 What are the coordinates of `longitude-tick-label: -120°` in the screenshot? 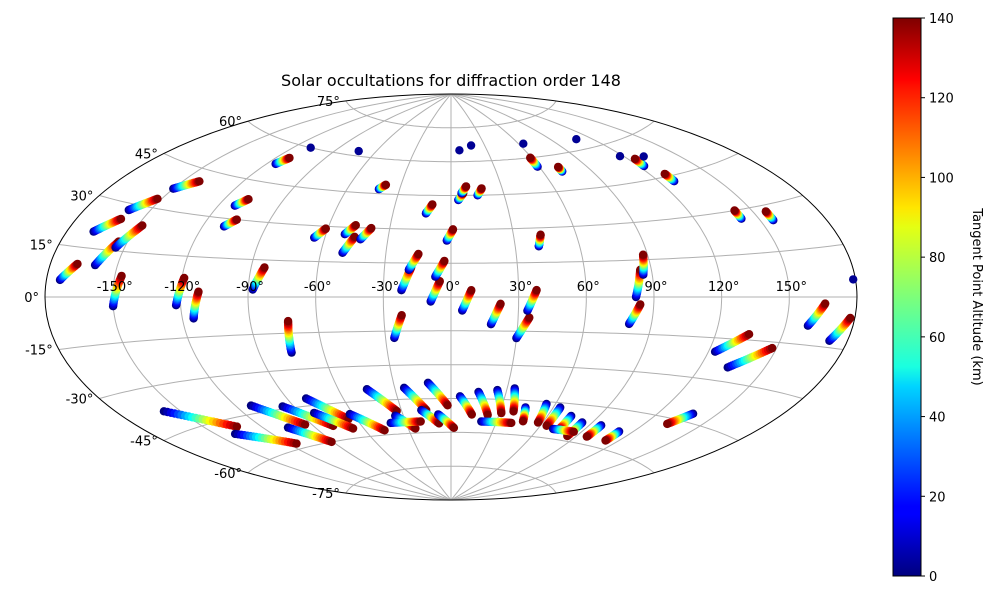 It's located at (182, 287).